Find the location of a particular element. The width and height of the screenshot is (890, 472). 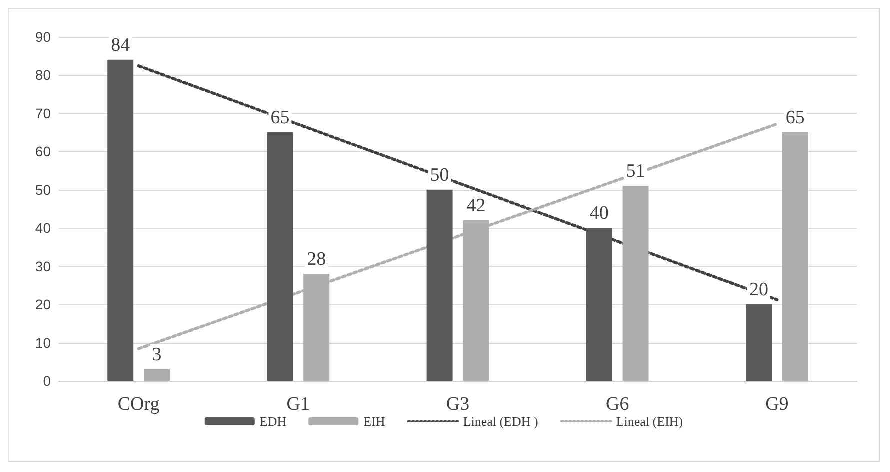

data-label: 42 is located at coordinates (476, 205).